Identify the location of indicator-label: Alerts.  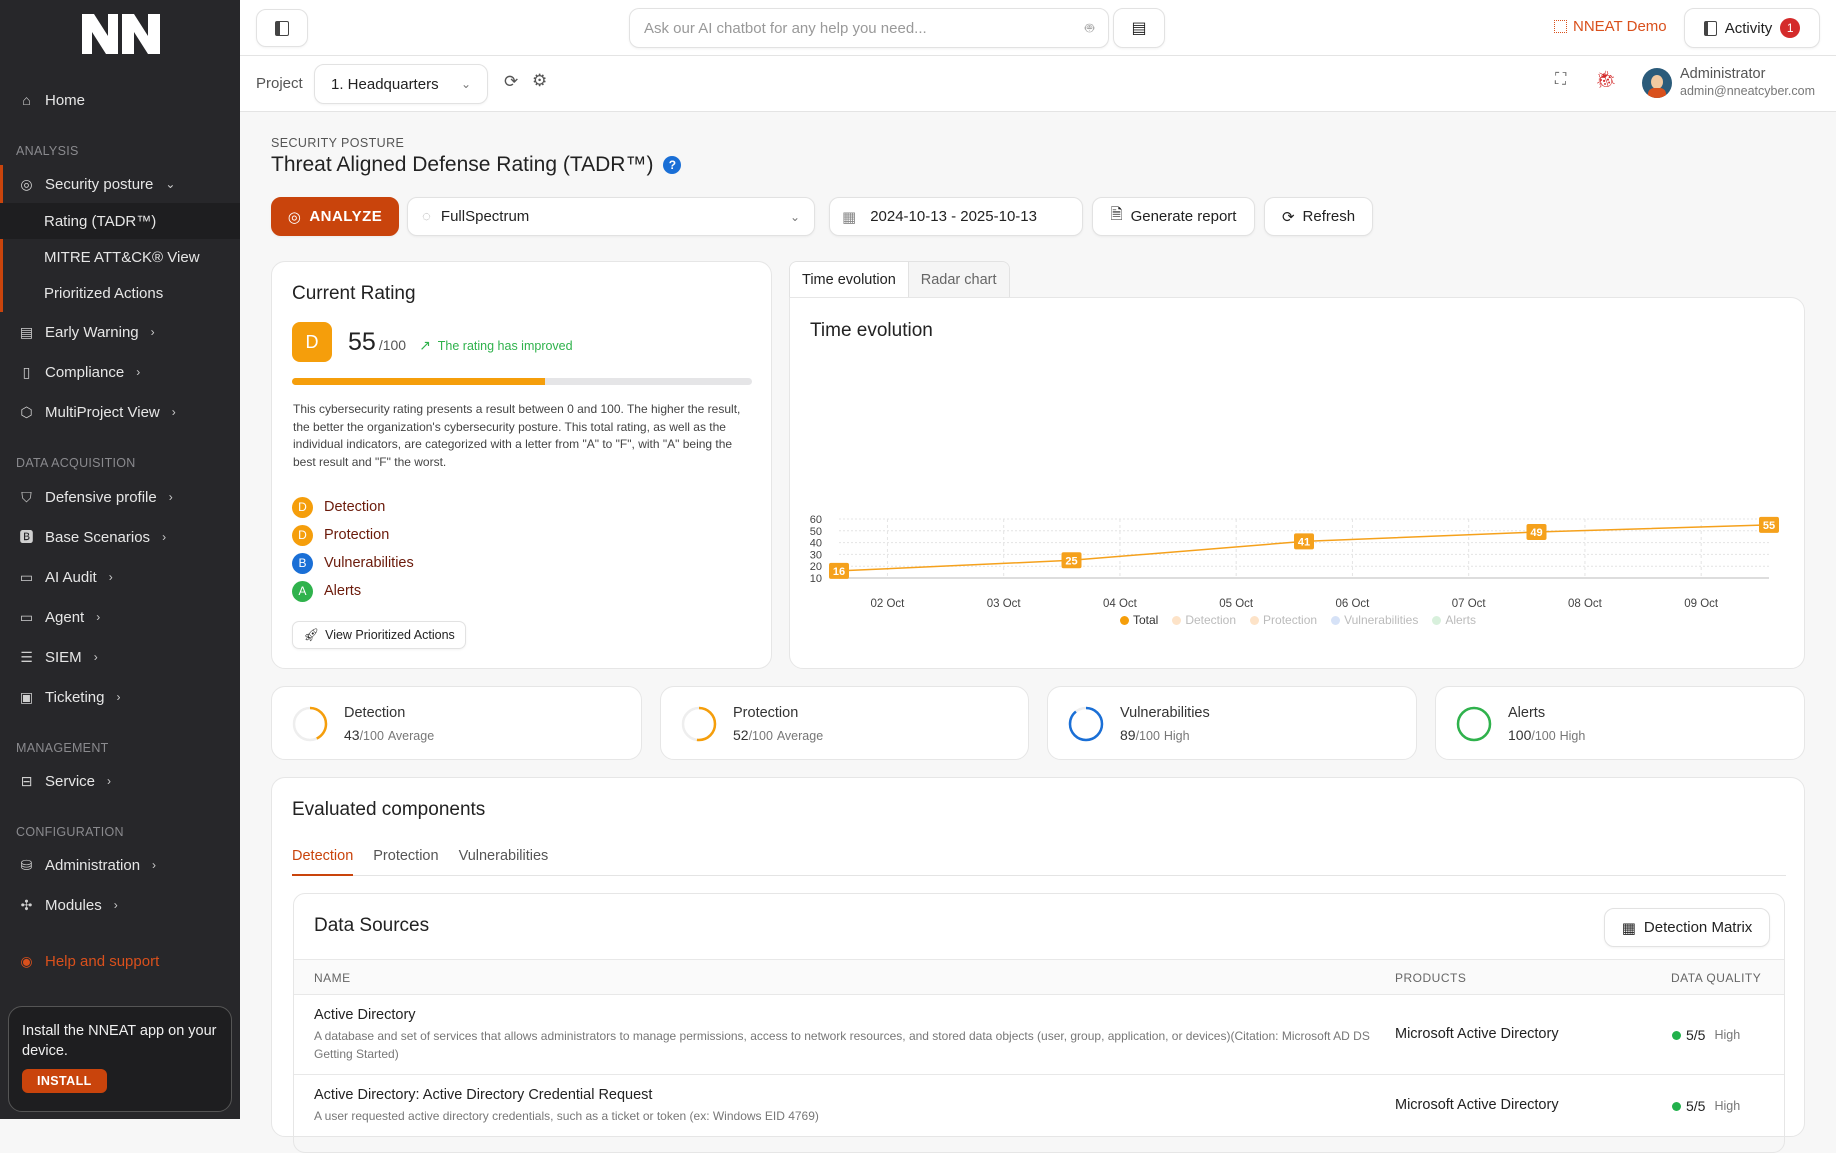
(343, 591).